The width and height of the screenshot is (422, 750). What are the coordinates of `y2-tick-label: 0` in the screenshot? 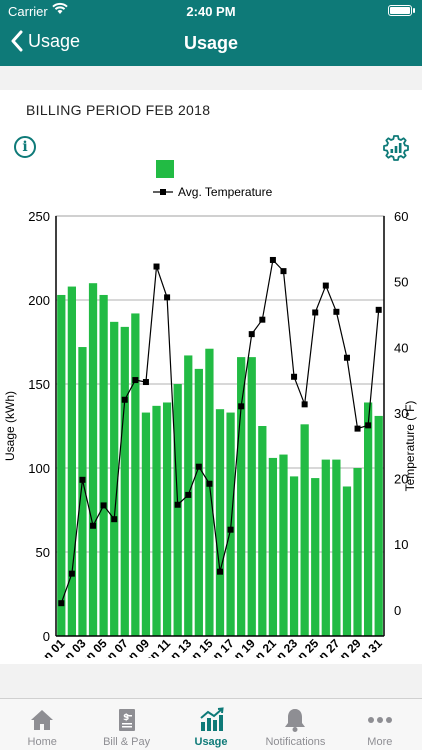 It's located at (397, 610).